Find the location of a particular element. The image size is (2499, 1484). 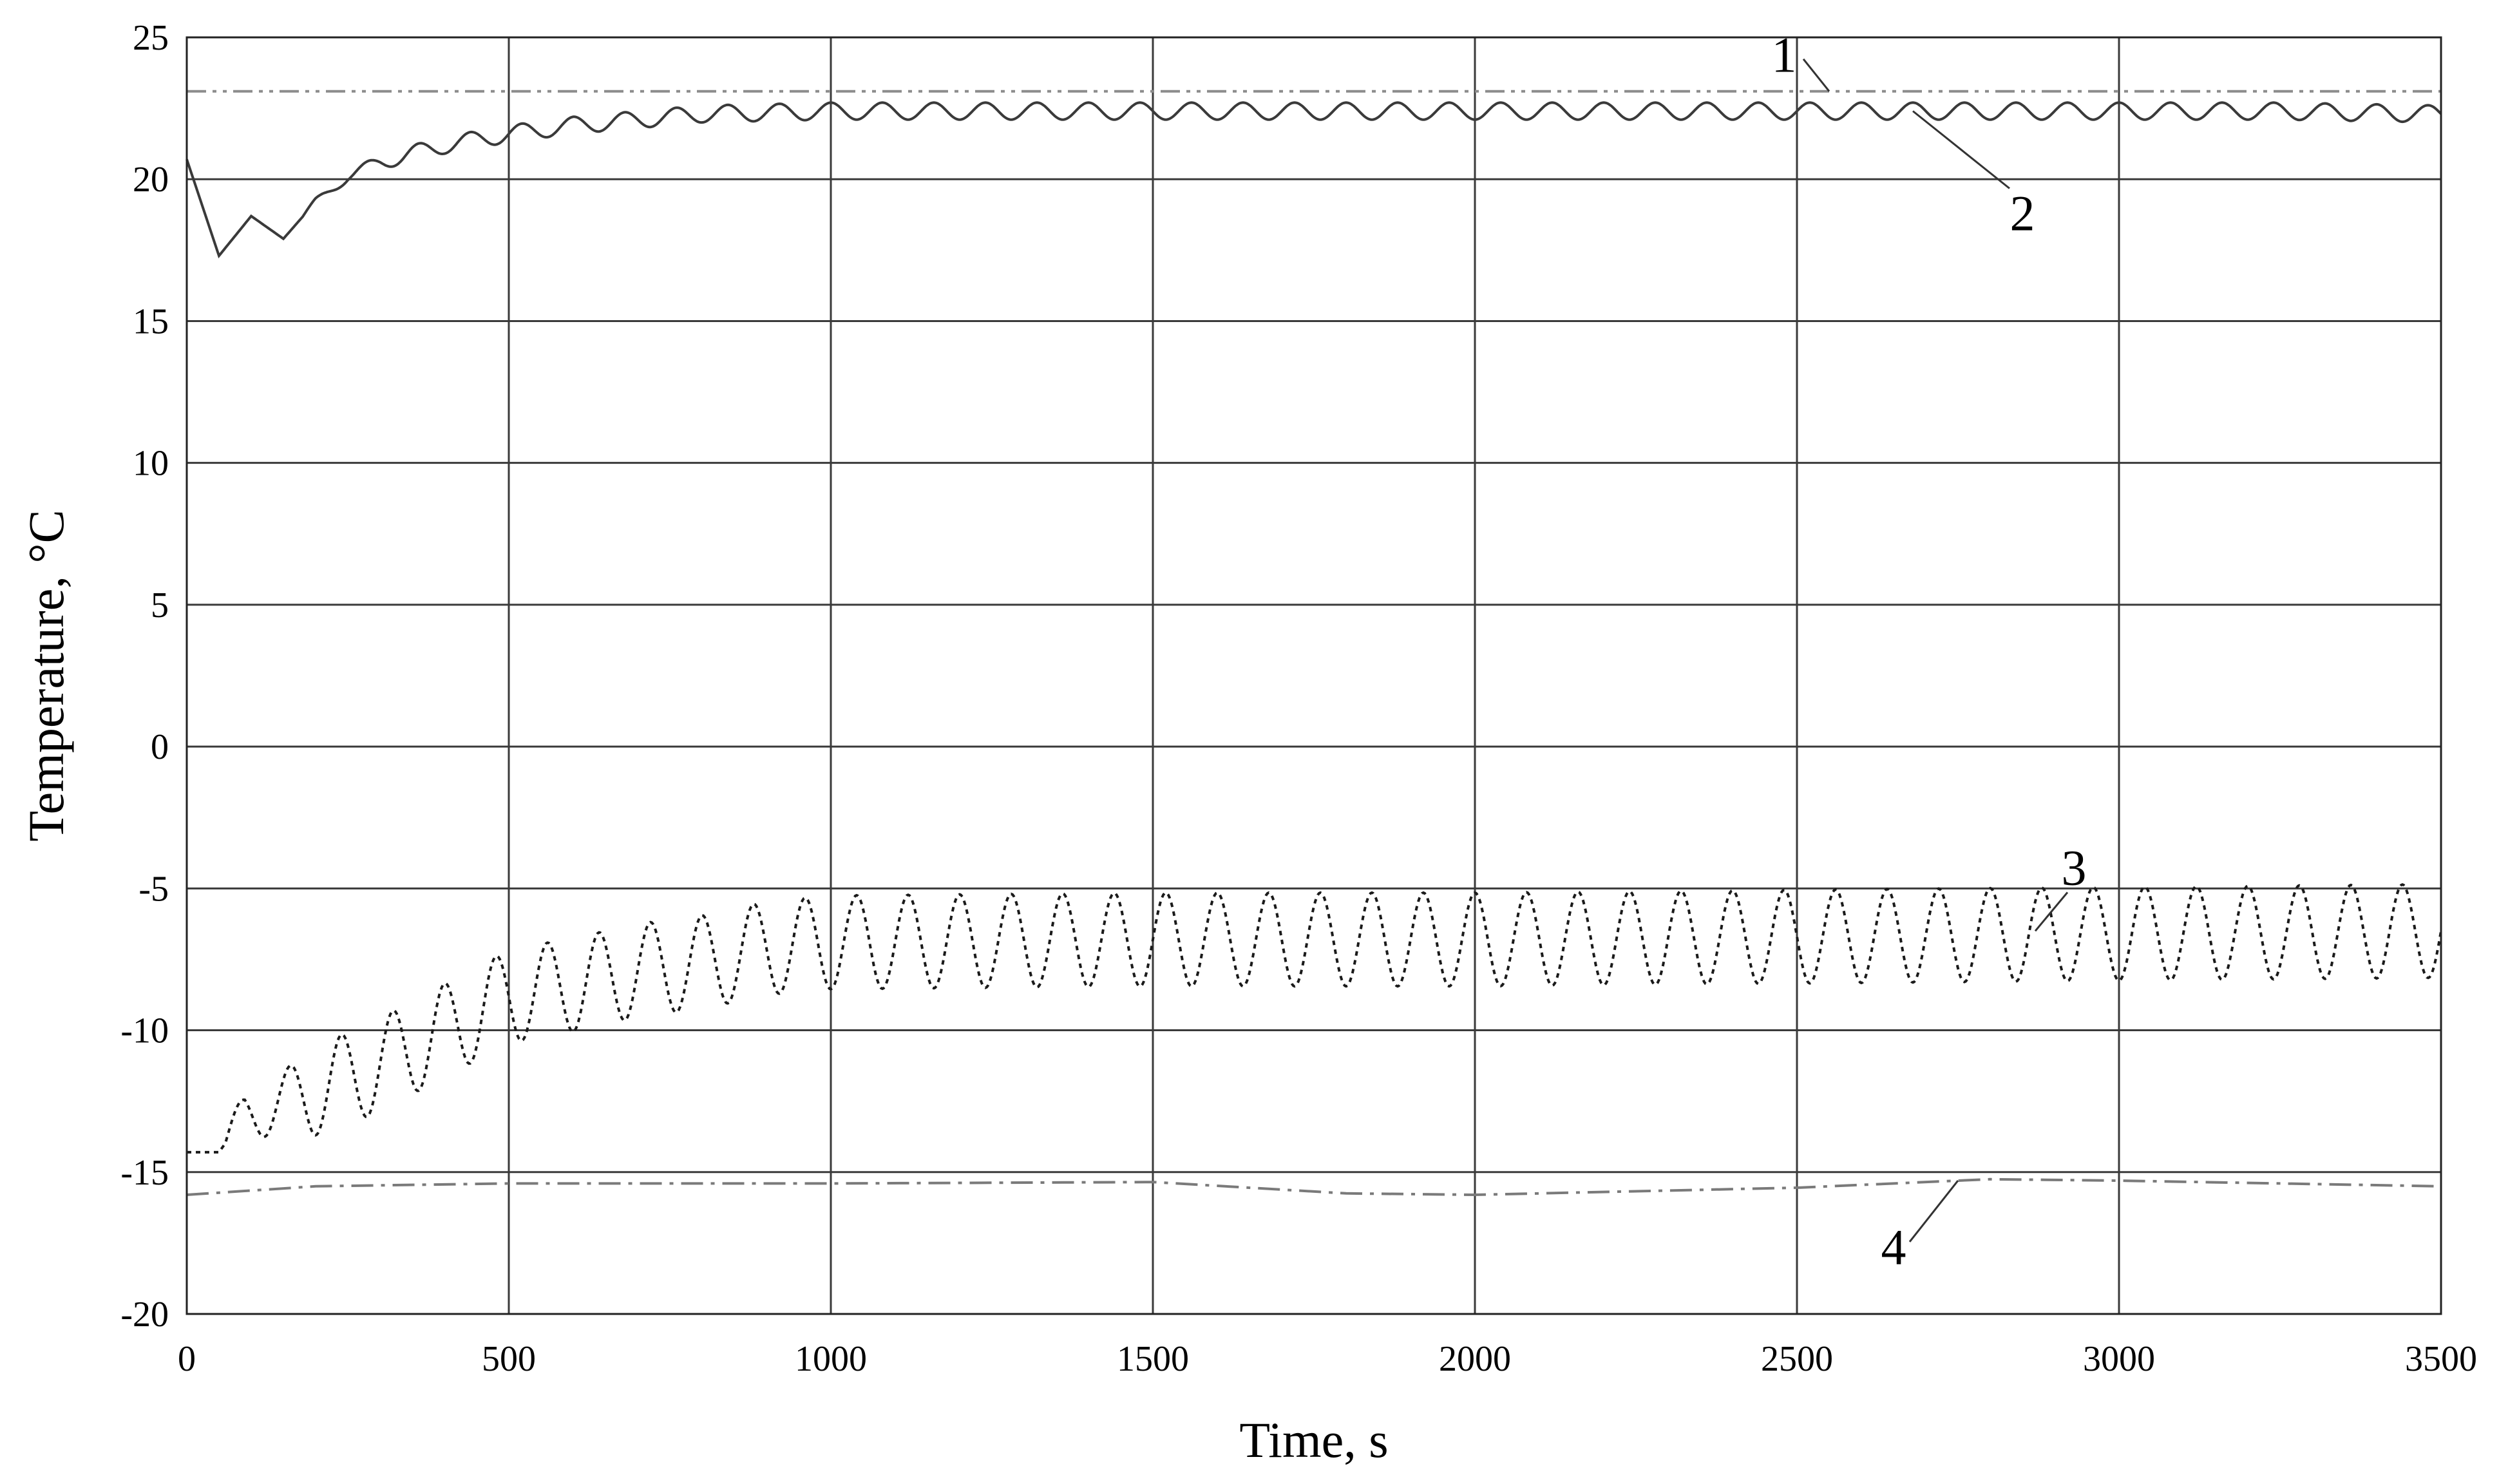

x-tick-label: 3500 is located at coordinates (2441, 1359).